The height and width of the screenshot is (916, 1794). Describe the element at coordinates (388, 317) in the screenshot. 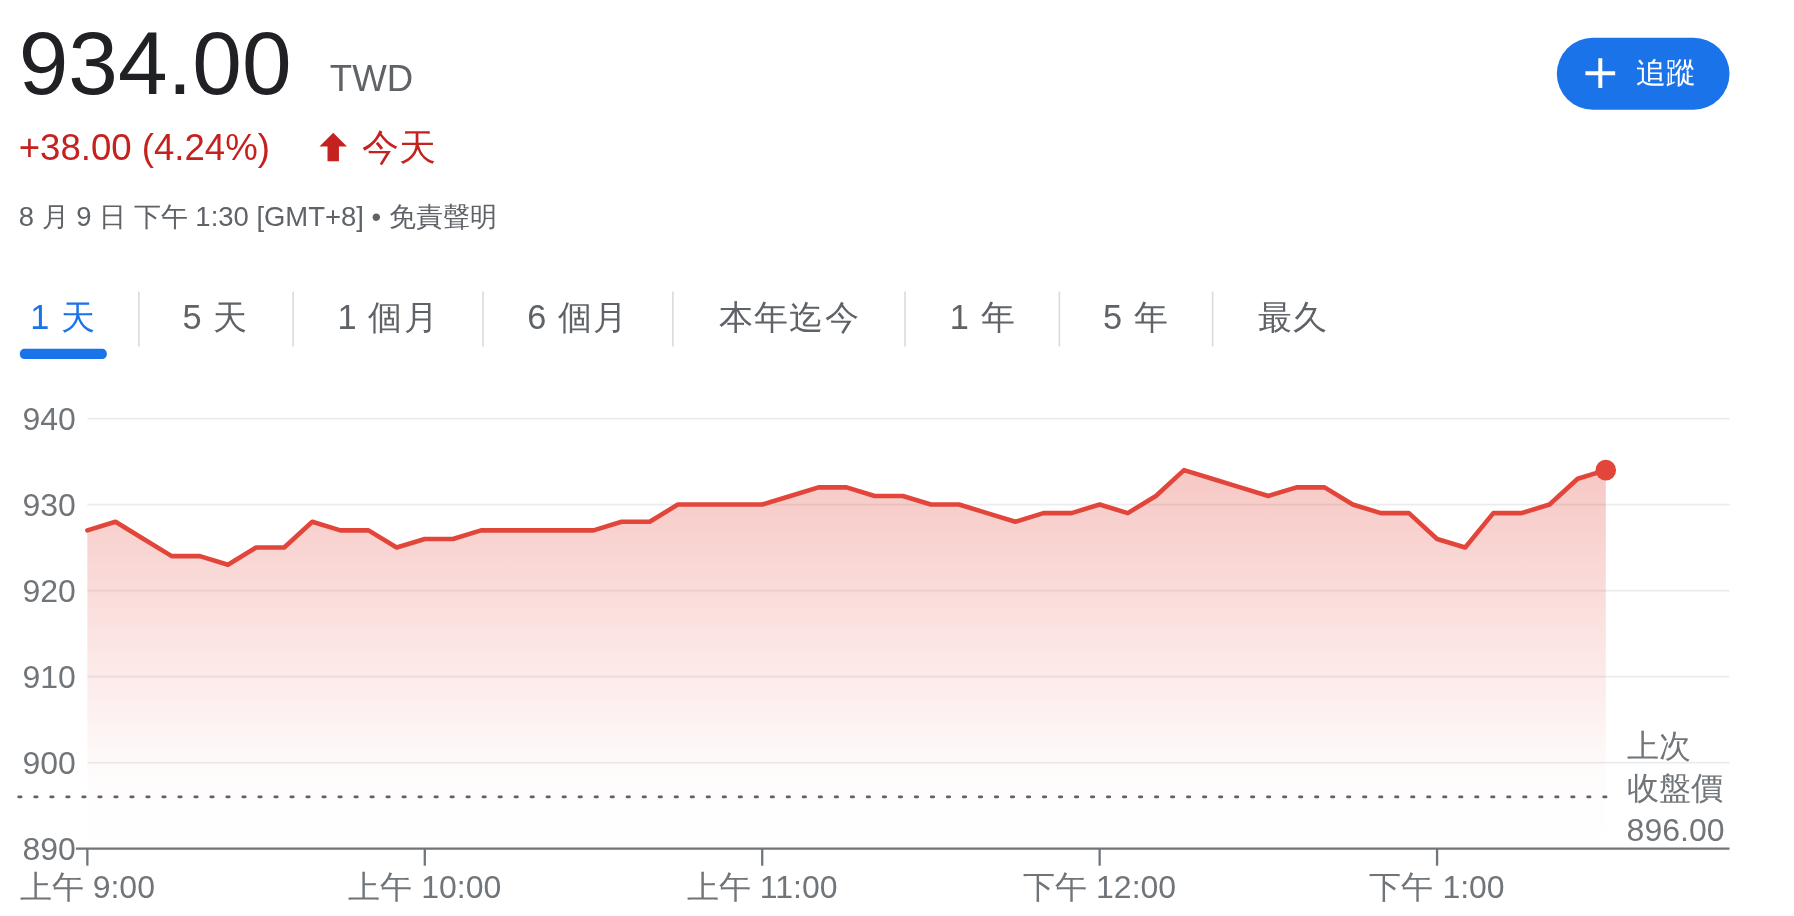

I see `text: 1 個月` at that location.